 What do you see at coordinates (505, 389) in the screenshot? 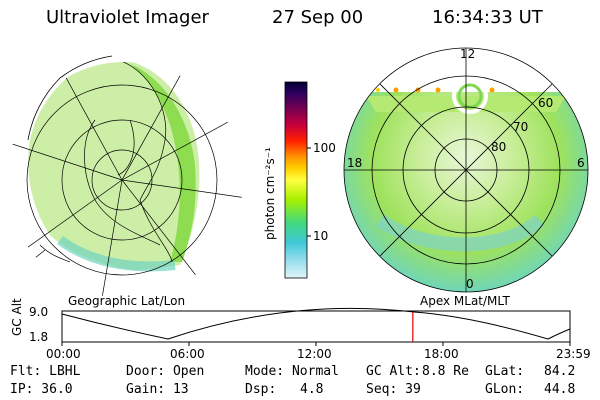
I see `glon-label: GLon:` at bounding box center [505, 389].